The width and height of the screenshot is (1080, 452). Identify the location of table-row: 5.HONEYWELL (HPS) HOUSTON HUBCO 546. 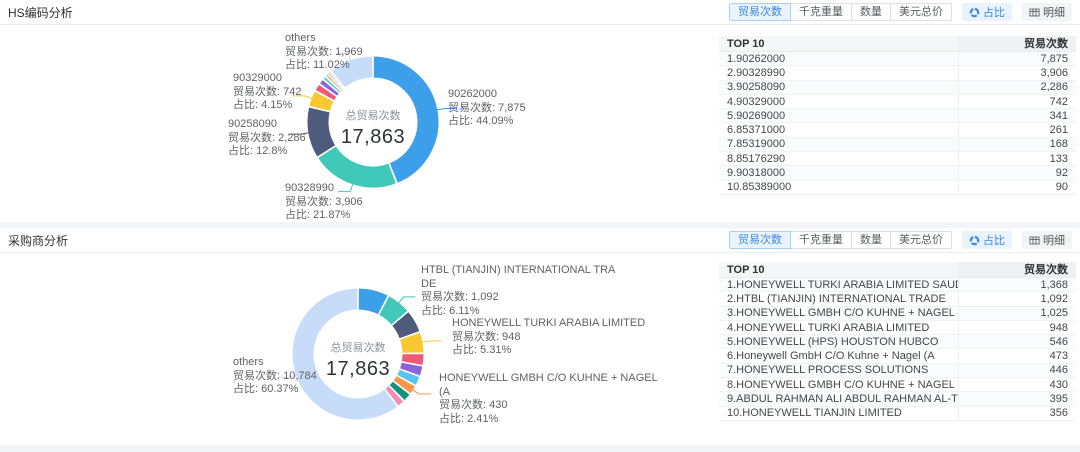
(897, 342).